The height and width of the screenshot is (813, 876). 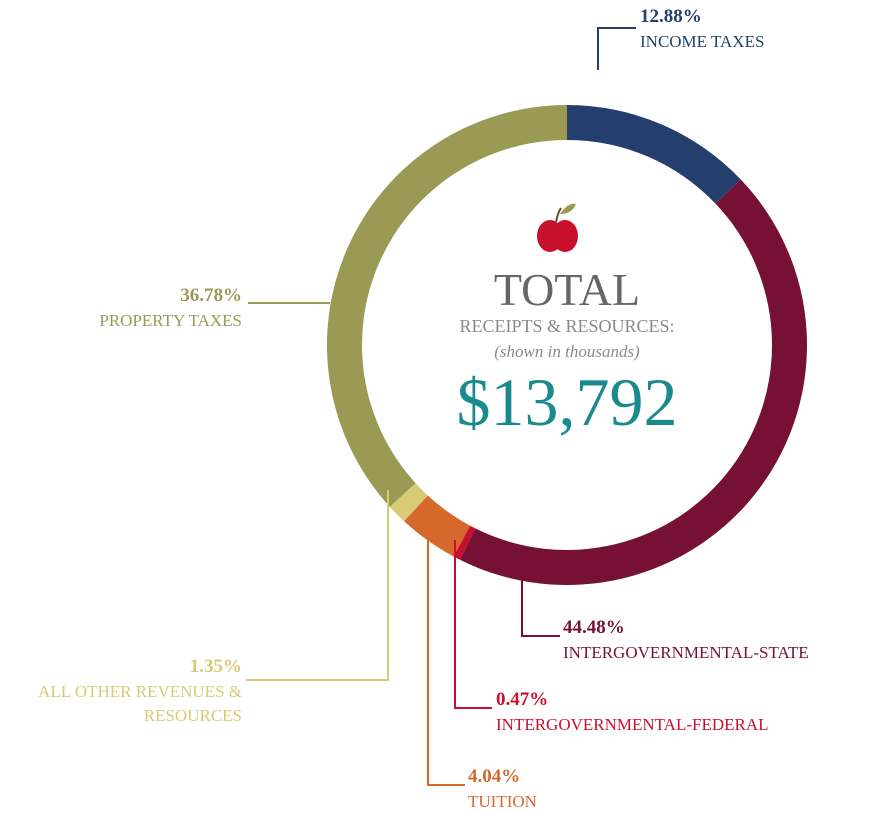 What do you see at coordinates (211, 295) in the screenshot?
I see `value-label: 36.78%` at bounding box center [211, 295].